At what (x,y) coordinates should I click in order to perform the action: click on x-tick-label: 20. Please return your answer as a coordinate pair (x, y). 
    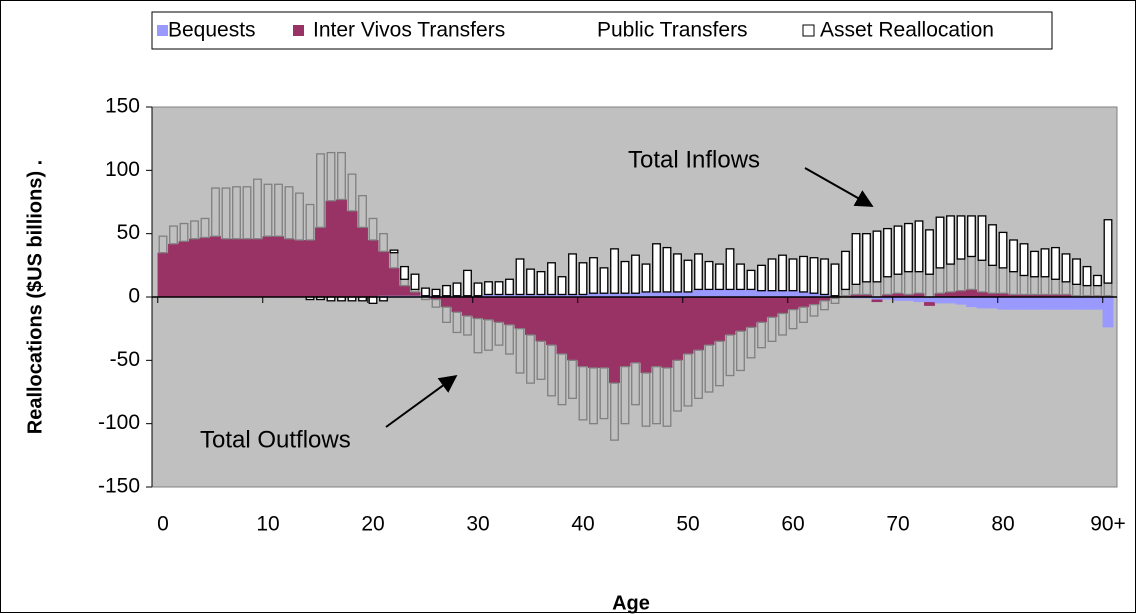
    Looking at the image, I should click on (372, 524).